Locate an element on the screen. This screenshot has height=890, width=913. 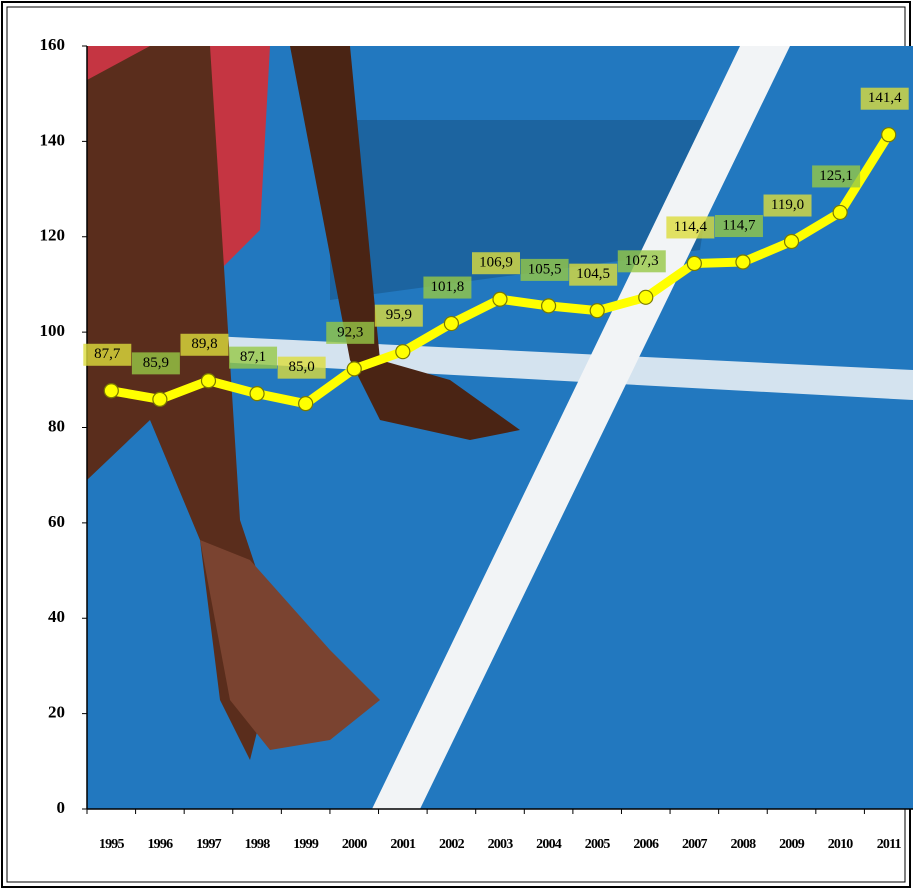
x-tick-label: 1996 is located at coordinates (160, 844).